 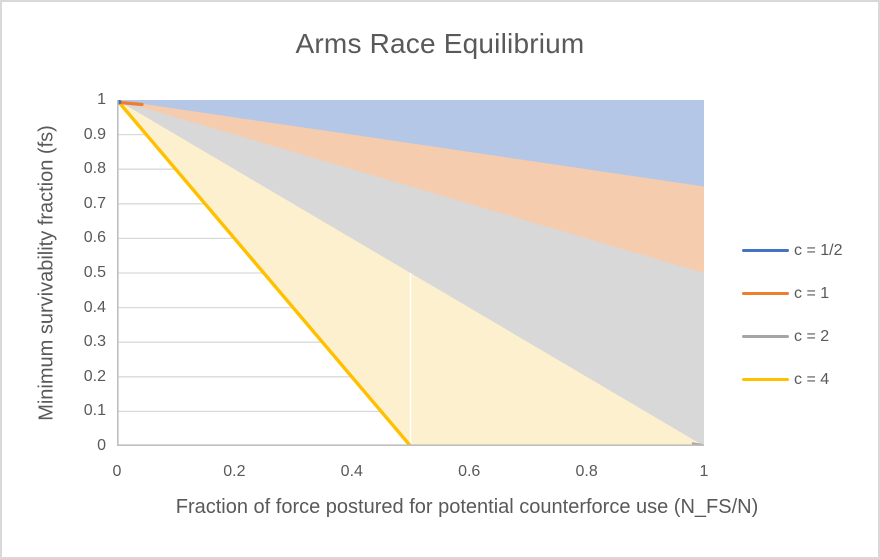 I want to click on y-axis-tick-label: 0.1, so click(x=94, y=411).